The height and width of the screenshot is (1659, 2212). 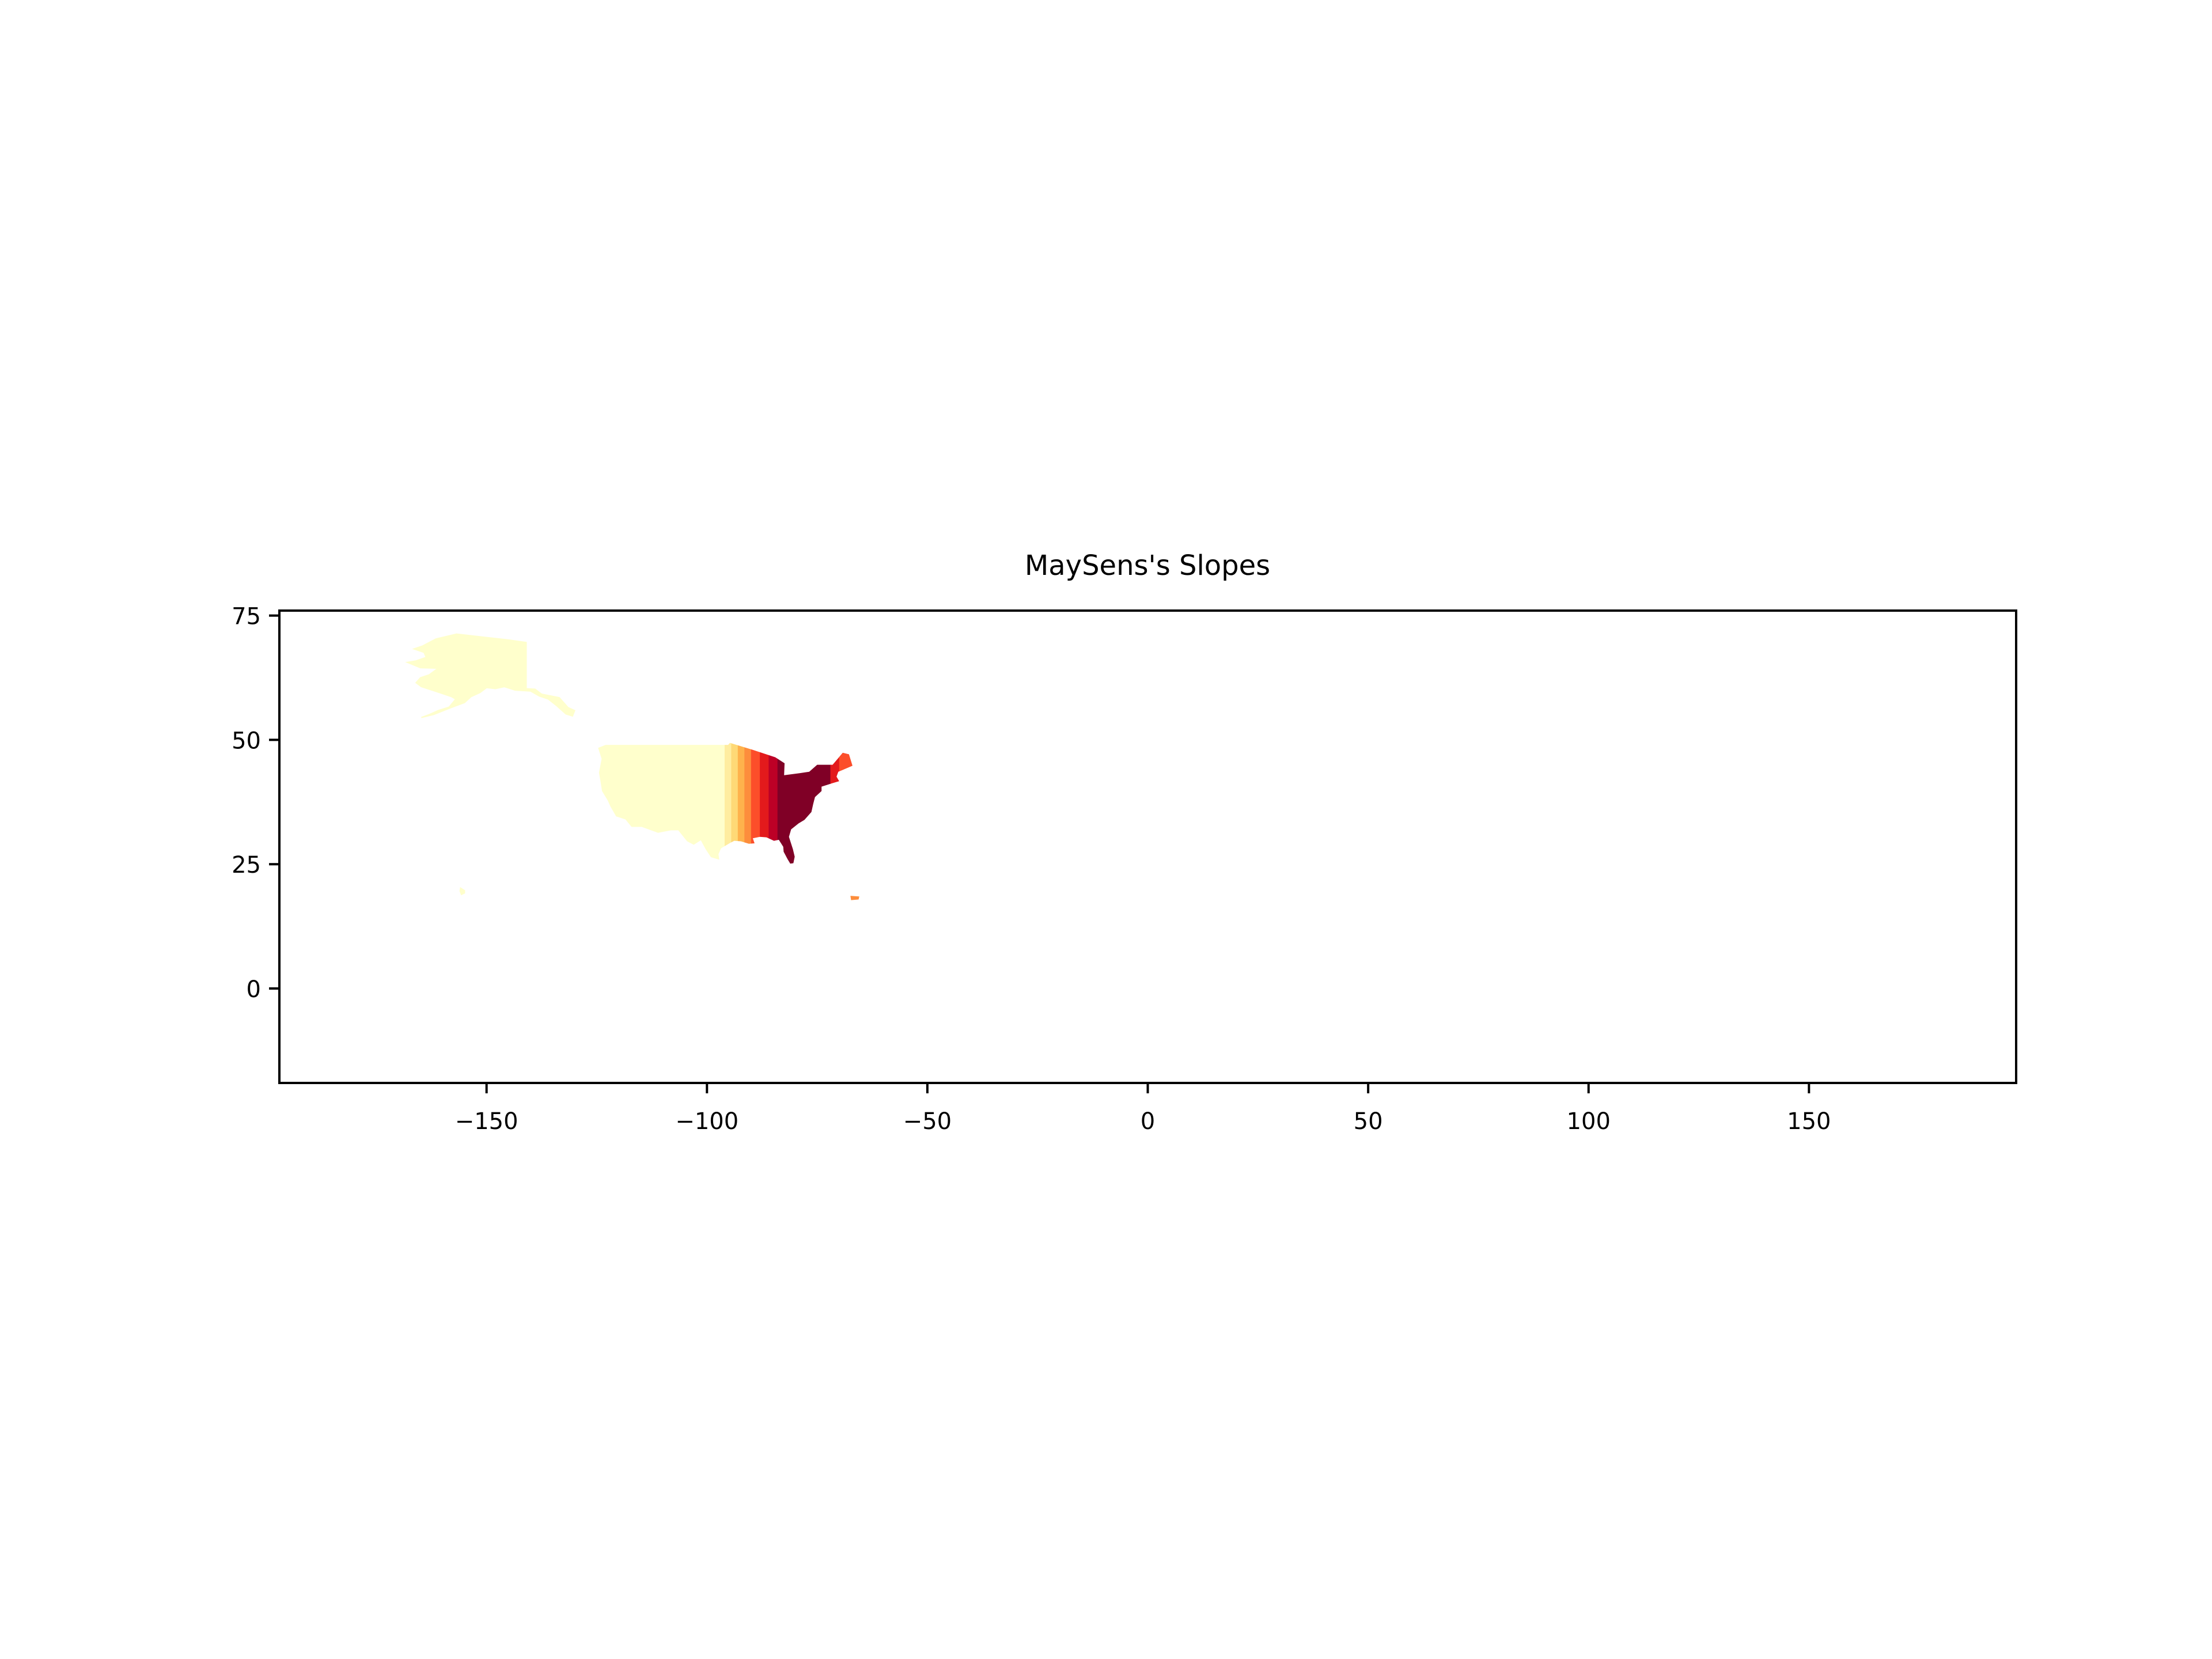 What do you see at coordinates (462, 891) in the screenshot?
I see `hawaii-region` at bounding box center [462, 891].